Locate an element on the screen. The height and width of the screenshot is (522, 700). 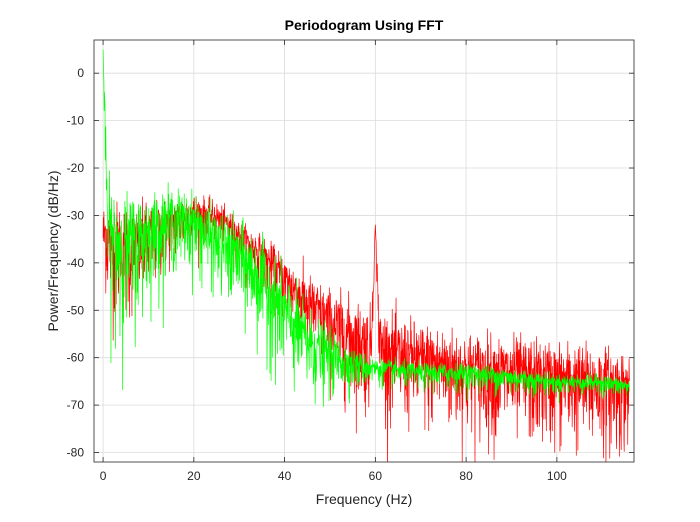
y-tick-label: -50 is located at coordinates (76, 310).